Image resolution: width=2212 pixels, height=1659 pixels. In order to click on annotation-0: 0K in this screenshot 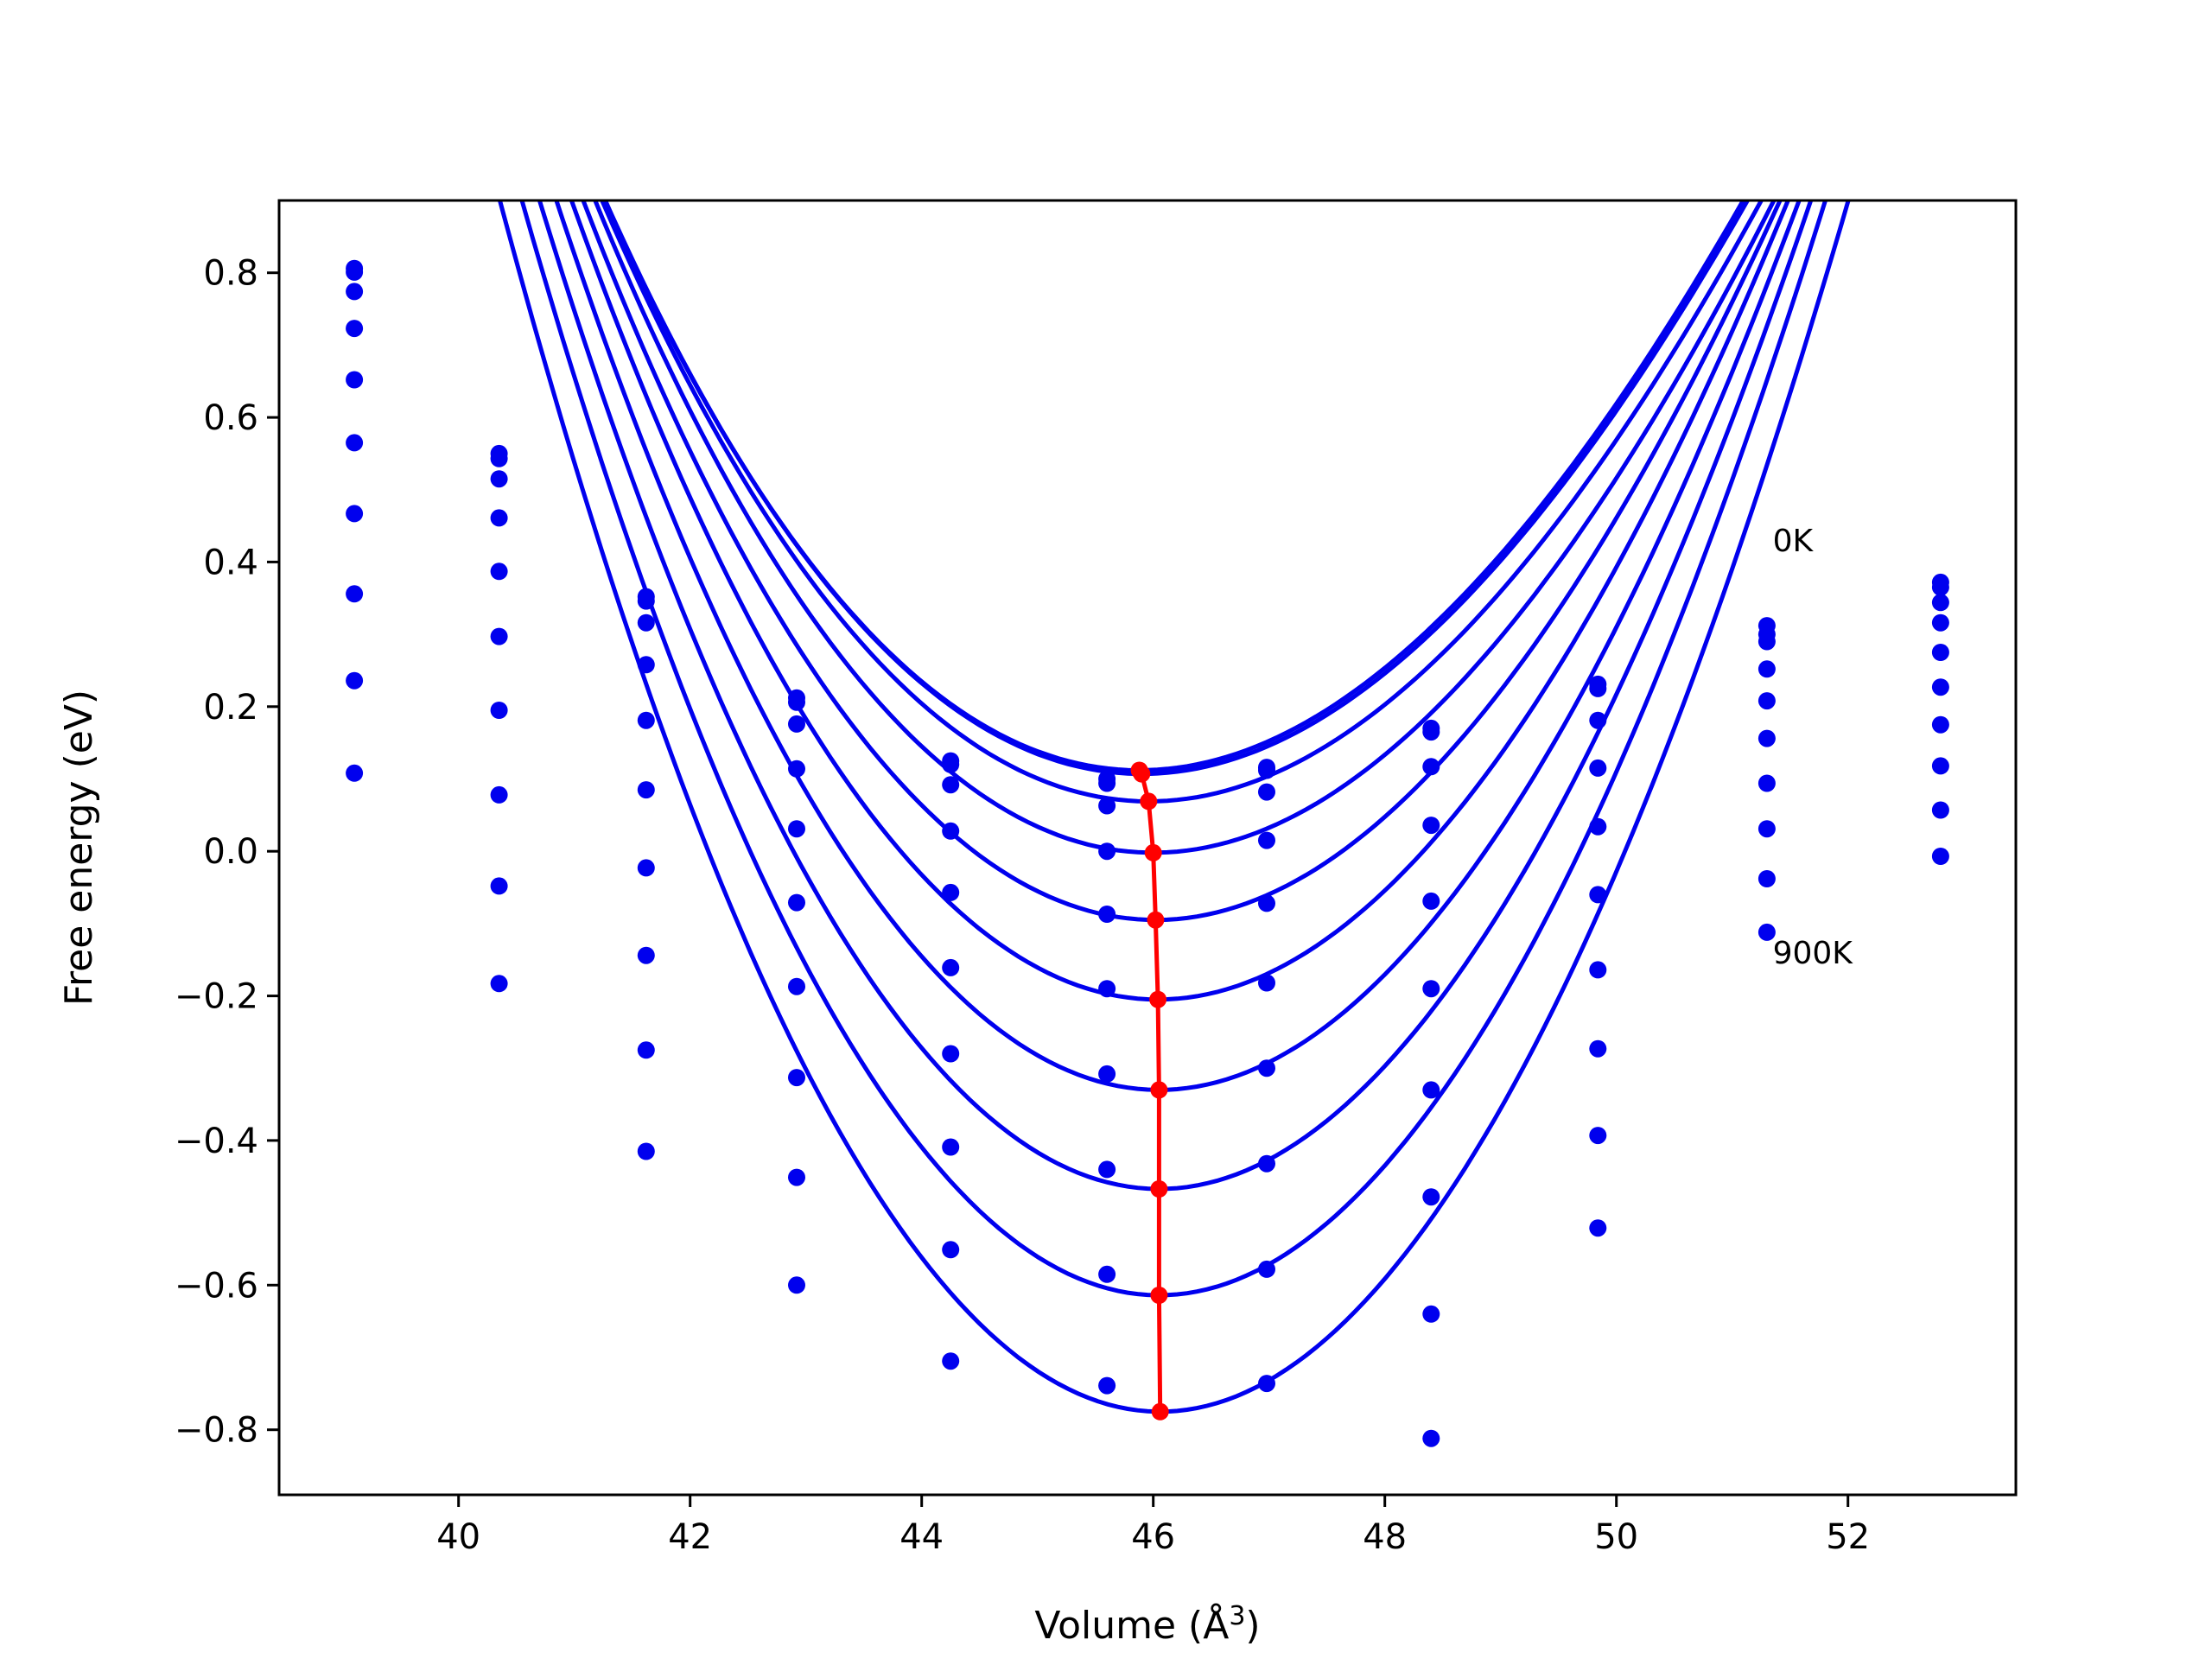, I will do `click(1794, 541)`.